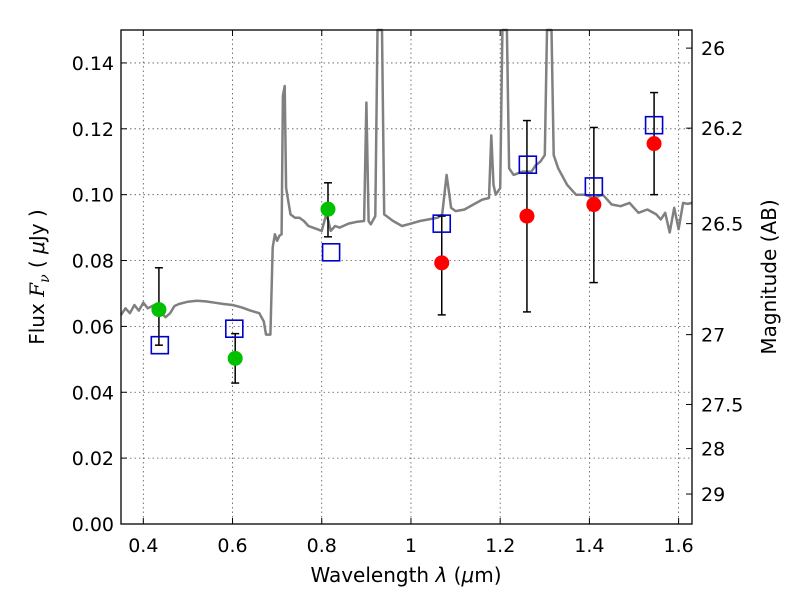 The image size is (800, 600). Describe the element at coordinates (500, 546) in the screenshot. I see `x-tick-label: 1.2` at that location.